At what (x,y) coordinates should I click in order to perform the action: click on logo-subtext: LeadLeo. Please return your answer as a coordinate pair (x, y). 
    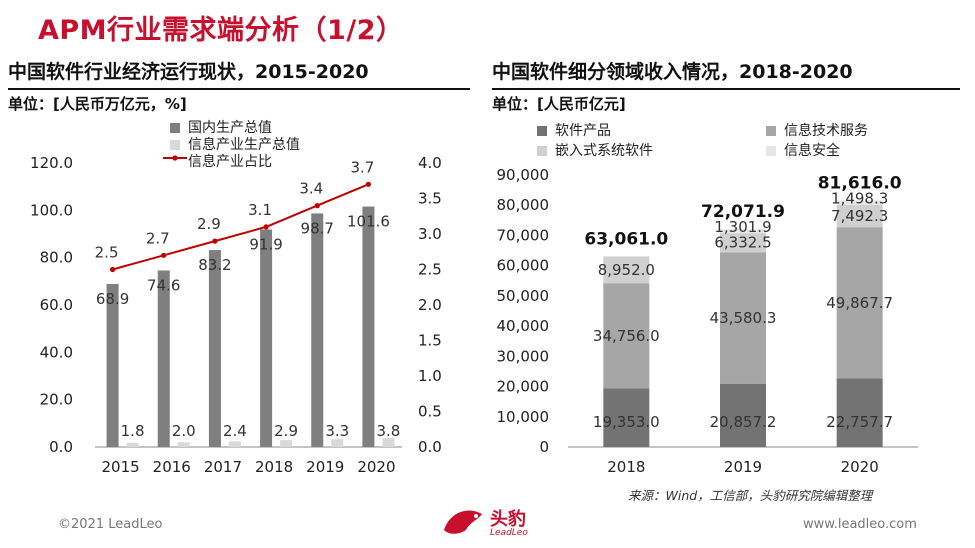
    Looking at the image, I should click on (509, 533).